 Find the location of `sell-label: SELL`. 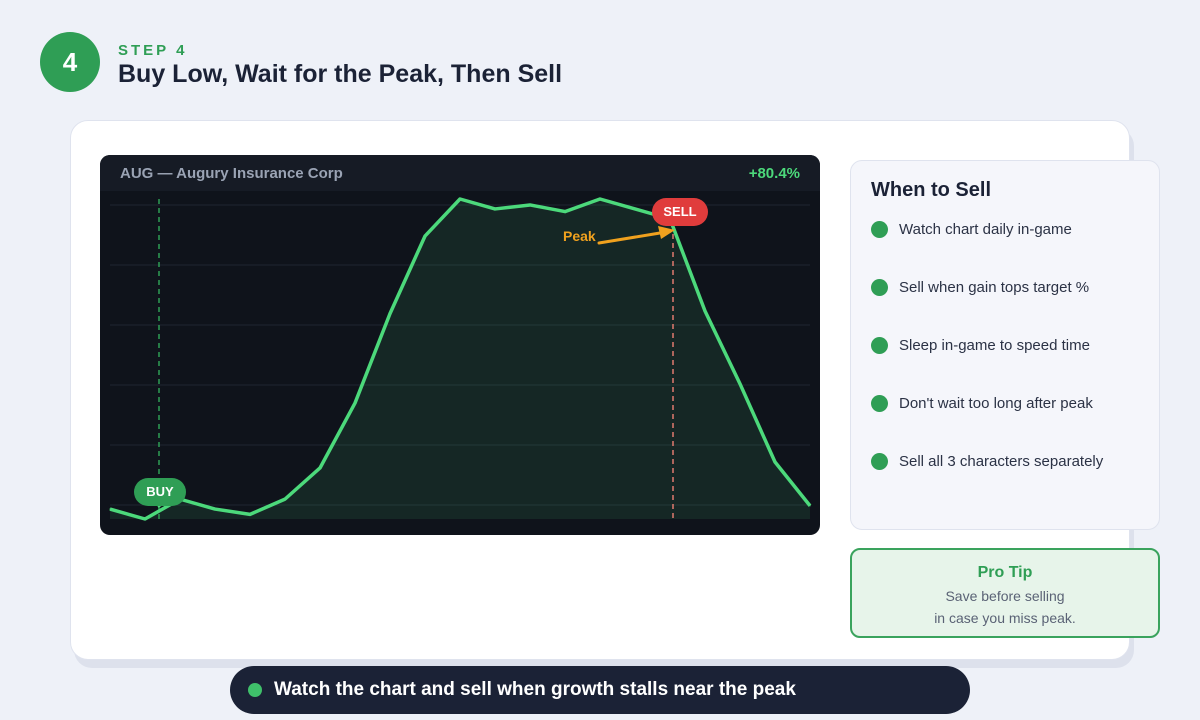

sell-label: SELL is located at coordinates (679, 211).